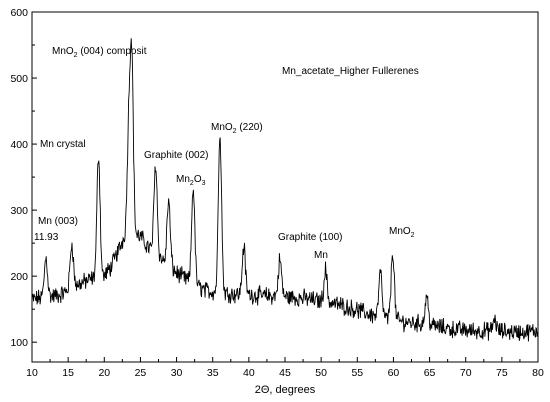  I want to click on annotation-label: Mn, so click(321, 255).